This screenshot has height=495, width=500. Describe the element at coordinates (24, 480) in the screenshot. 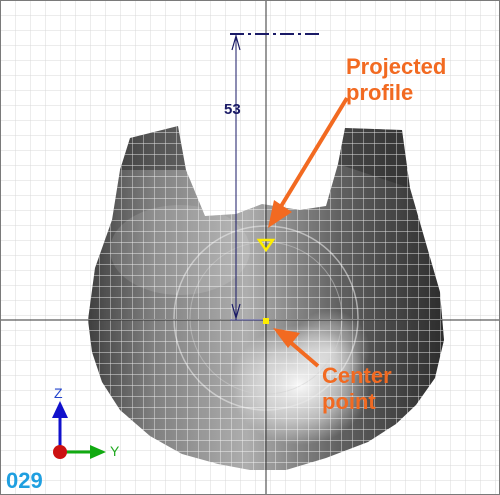

I see `step-number: 029` at that location.